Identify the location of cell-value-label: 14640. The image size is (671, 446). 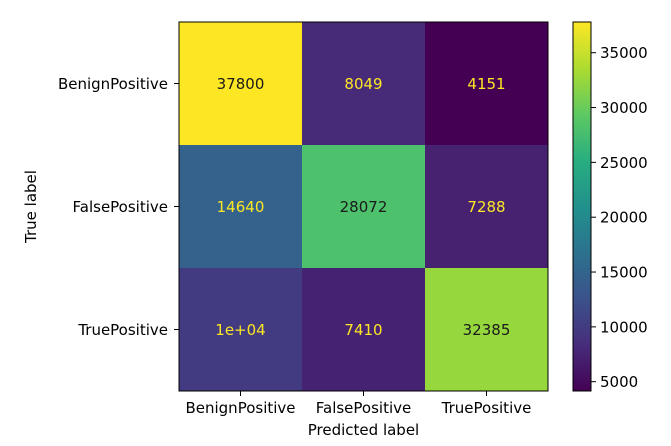
(241, 207).